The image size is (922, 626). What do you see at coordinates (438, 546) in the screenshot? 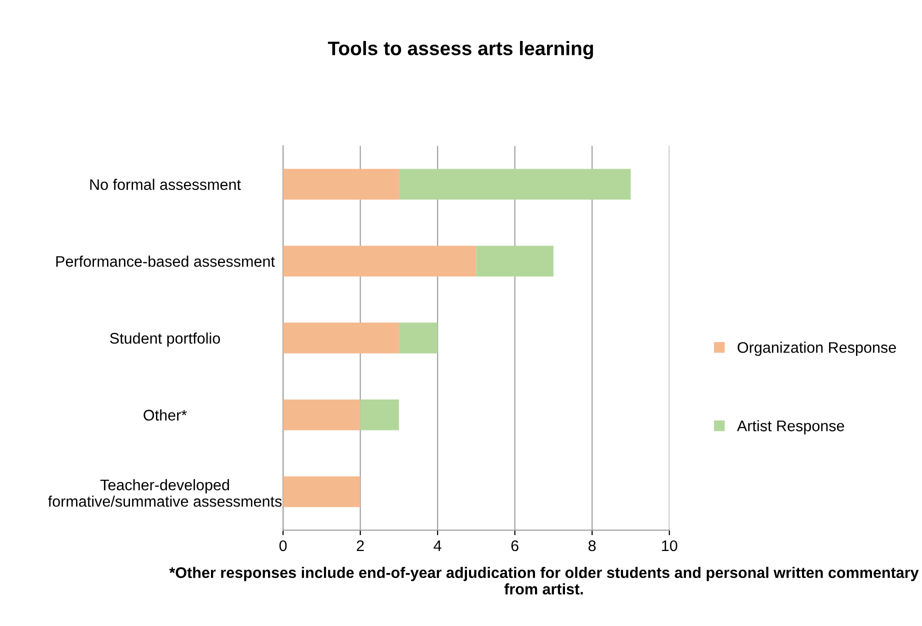
I see `x-tick-label: 4` at bounding box center [438, 546].